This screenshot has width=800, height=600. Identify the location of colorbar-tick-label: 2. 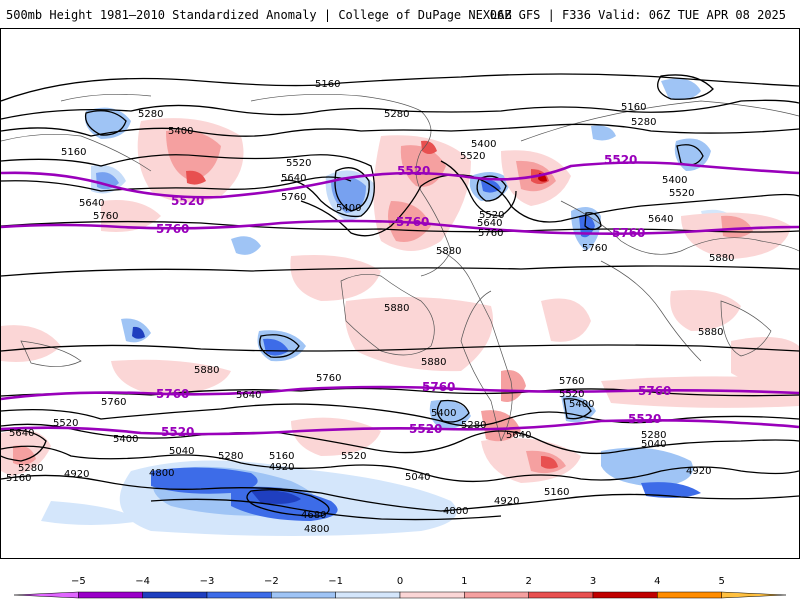
(528, 581).